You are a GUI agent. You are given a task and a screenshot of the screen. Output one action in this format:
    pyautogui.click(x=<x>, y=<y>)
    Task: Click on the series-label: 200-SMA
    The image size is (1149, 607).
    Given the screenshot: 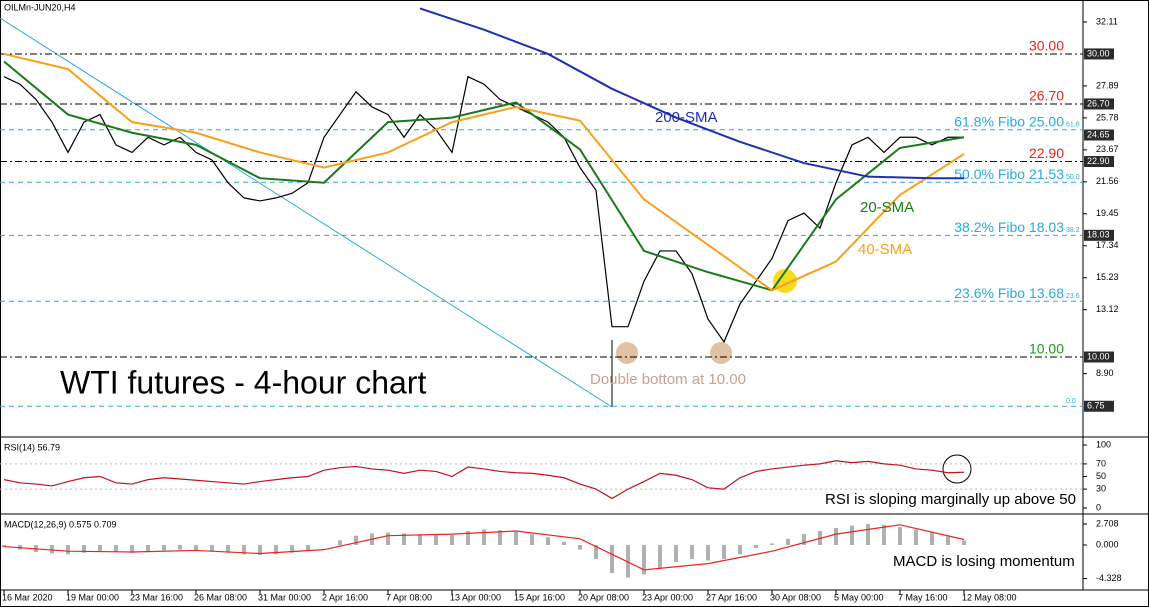 What is the action you would take?
    pyautogui.click(x=686, y=117)
    